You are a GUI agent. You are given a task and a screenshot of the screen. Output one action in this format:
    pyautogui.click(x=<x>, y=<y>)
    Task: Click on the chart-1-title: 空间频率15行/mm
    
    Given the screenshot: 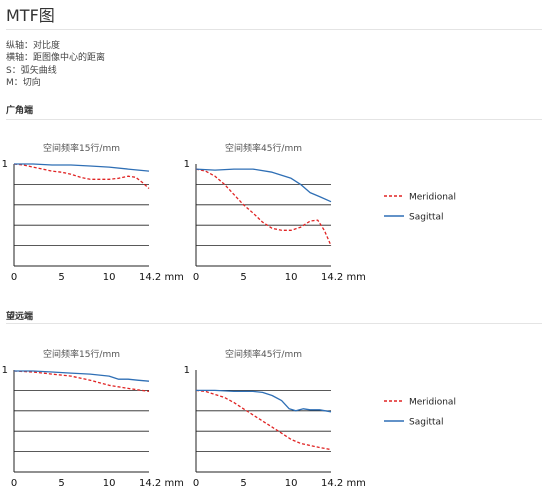 What is the action you would take?
    pyautogui.click(x=81, y=148)
    